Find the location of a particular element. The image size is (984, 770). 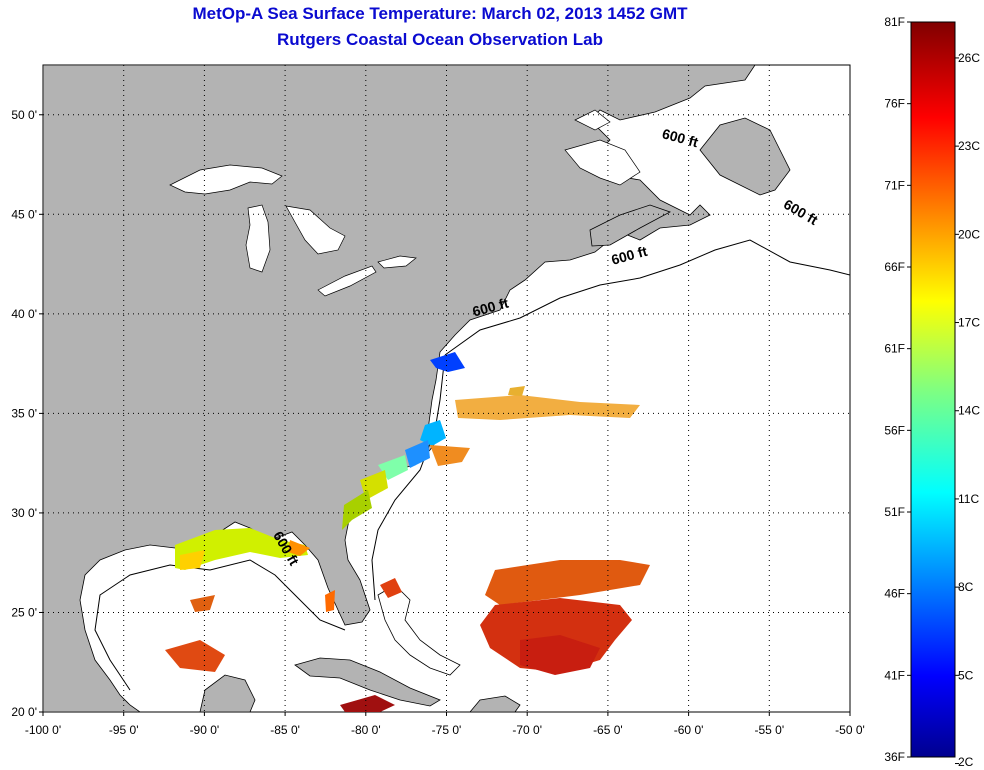

bahamas-banks is located at coordinates (419, 630).